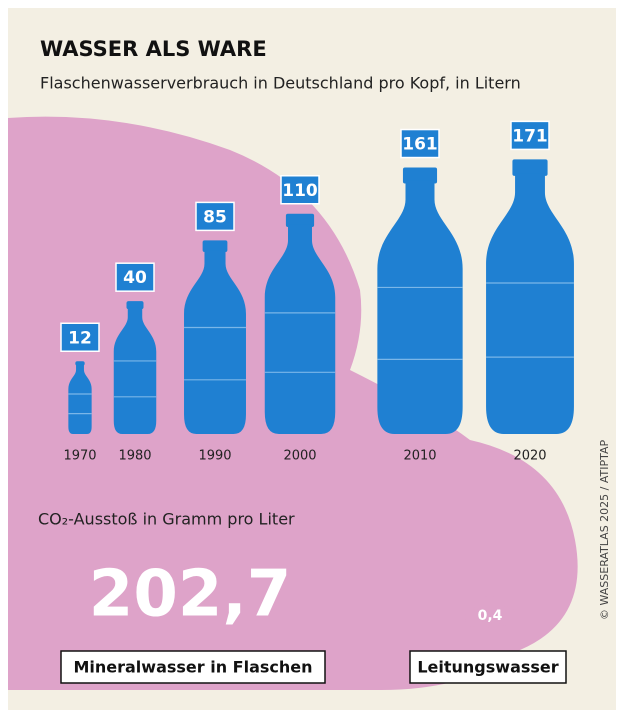 The height and width of the screenshot is (722, 624). I want to click on label: Mineralwasser in Flaschen, so click(192, 667).